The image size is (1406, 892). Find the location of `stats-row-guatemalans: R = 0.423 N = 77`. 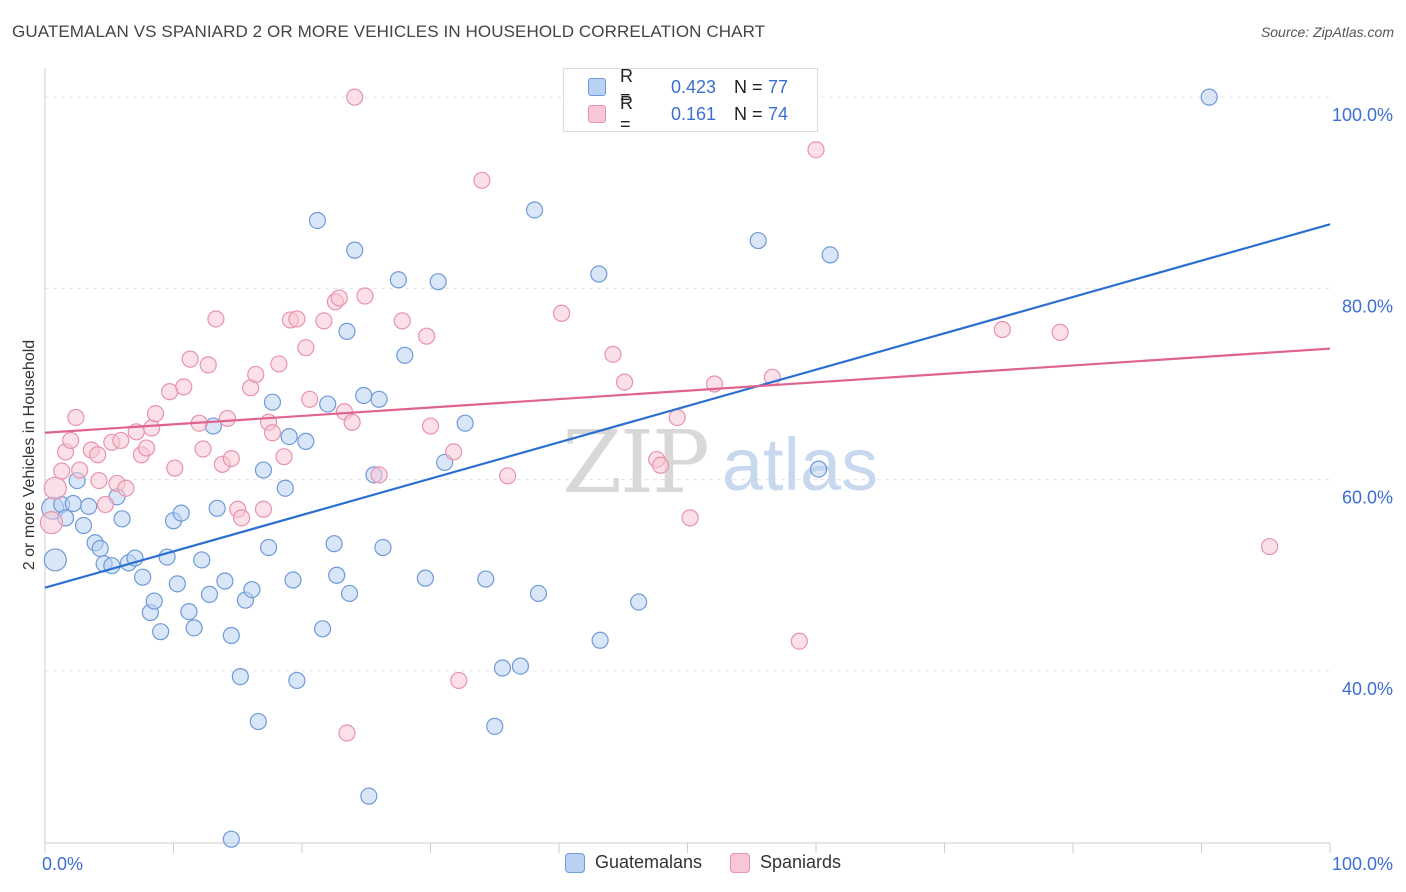

stats-row-guatemalans: R = 0.423 N = 77 is located at coordinates (688, 86).